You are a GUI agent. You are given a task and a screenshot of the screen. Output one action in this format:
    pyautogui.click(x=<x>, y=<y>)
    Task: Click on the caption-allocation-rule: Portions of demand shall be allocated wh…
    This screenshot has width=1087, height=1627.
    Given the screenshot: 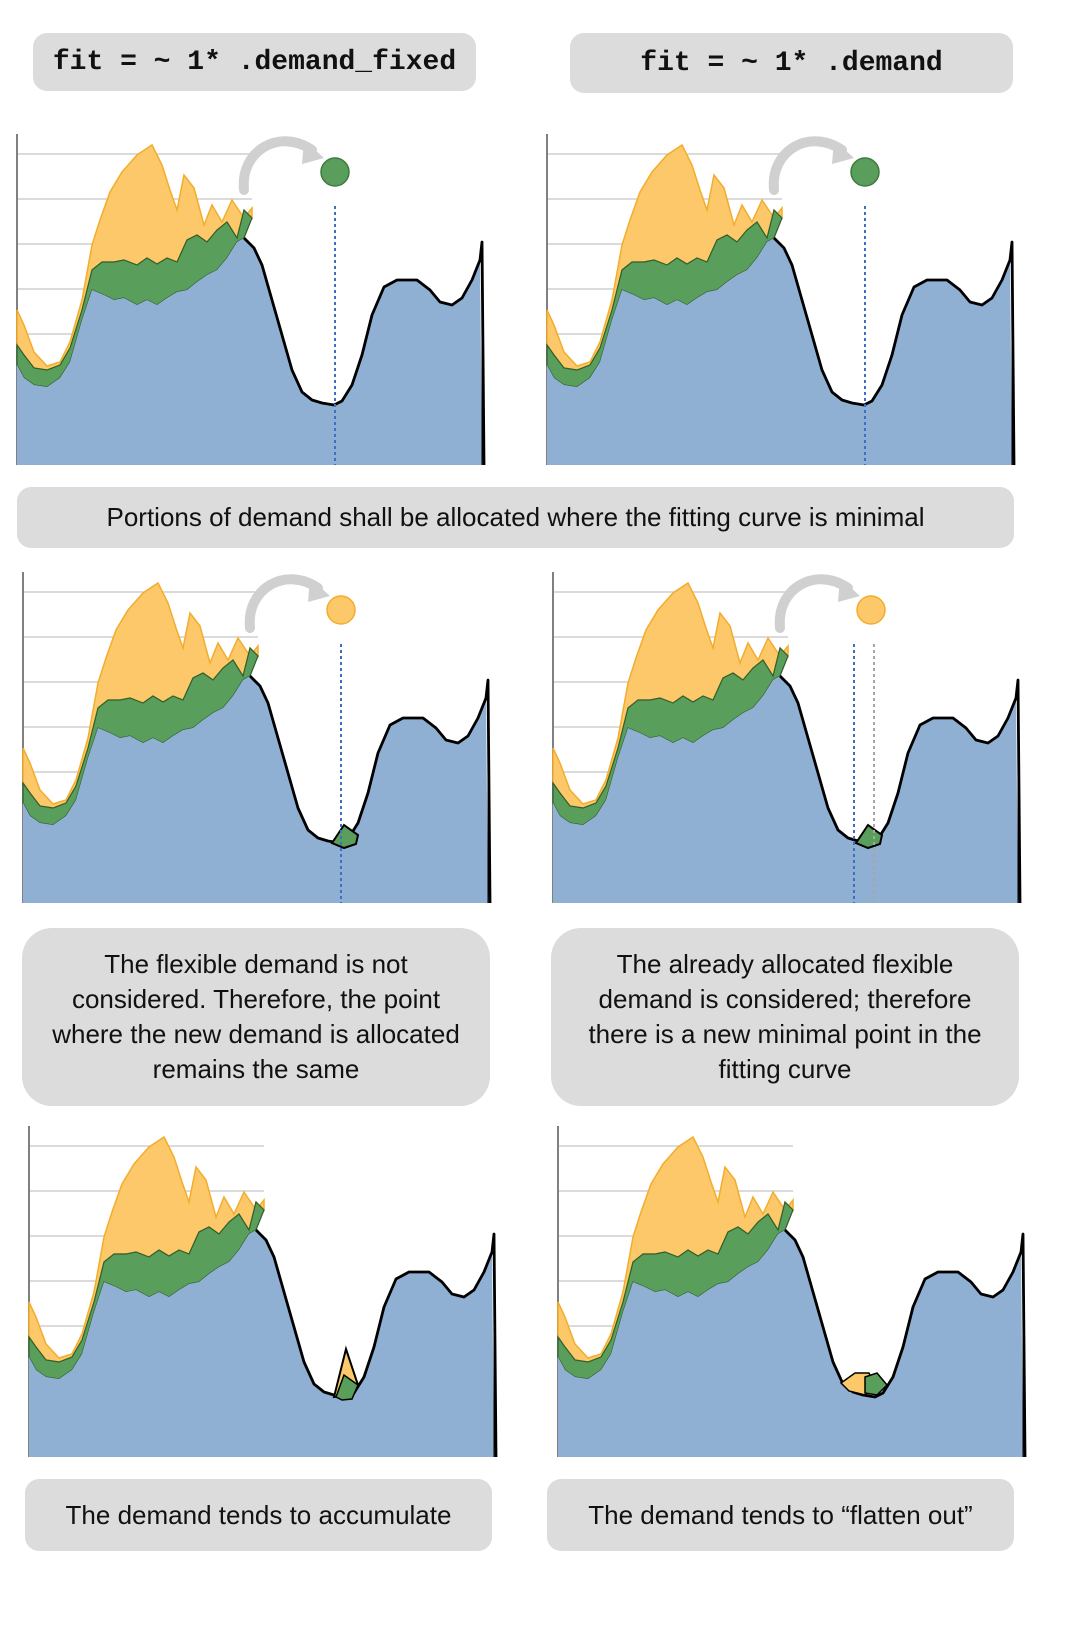 What is the action you would take?
    pyautogui.click(x=515, y=517)
    